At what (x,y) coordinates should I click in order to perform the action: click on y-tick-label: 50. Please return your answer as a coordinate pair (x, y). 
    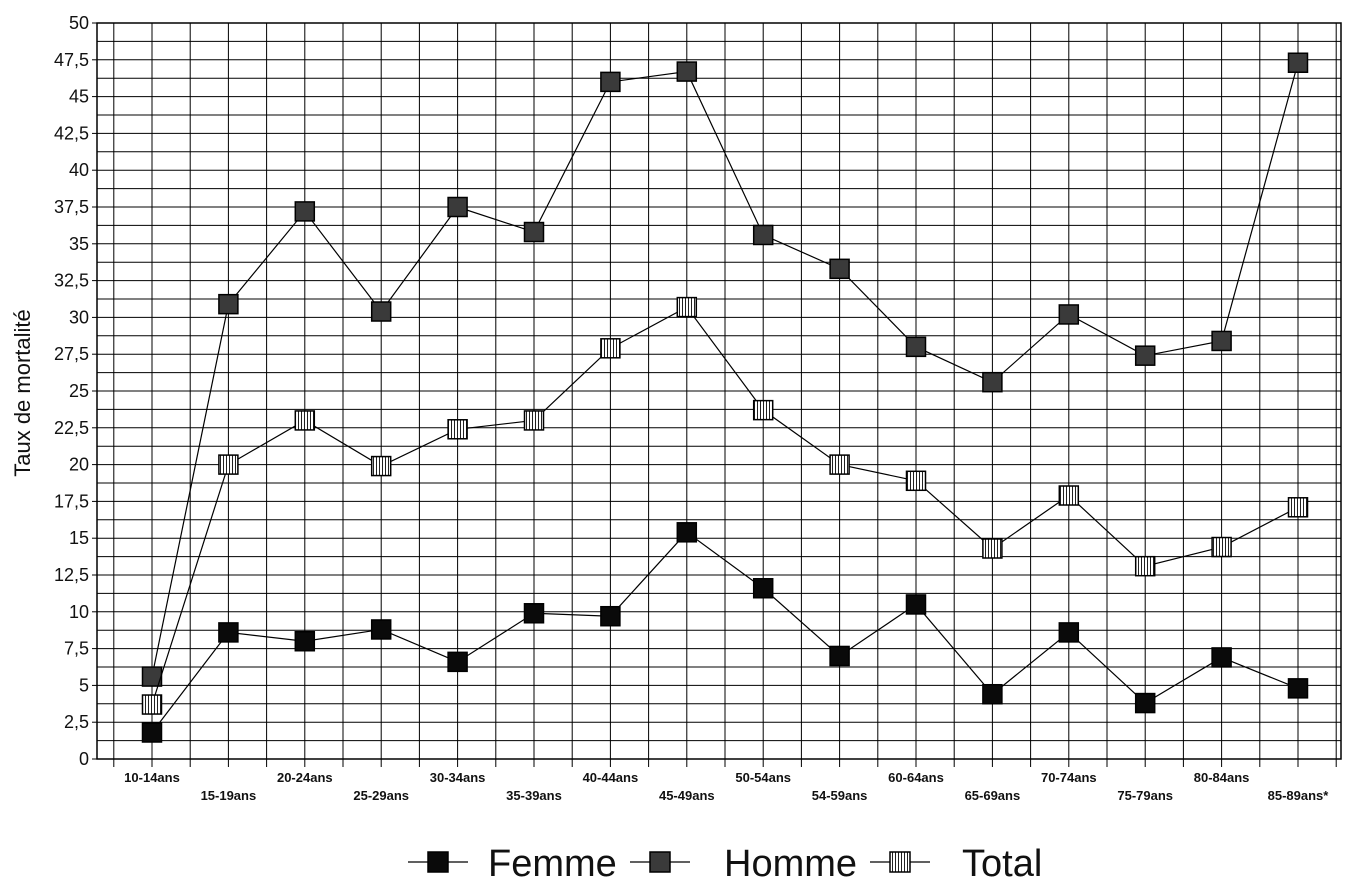
    Looking at the image, I should click on (79, 23).